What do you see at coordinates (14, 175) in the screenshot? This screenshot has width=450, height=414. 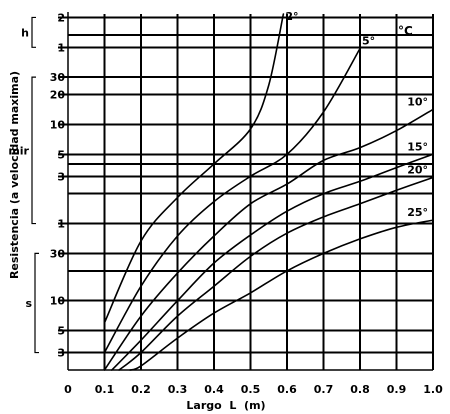 I see `y-axis-label: Resistencia (a velocidad maxima)` at bounding box center [14, 175].